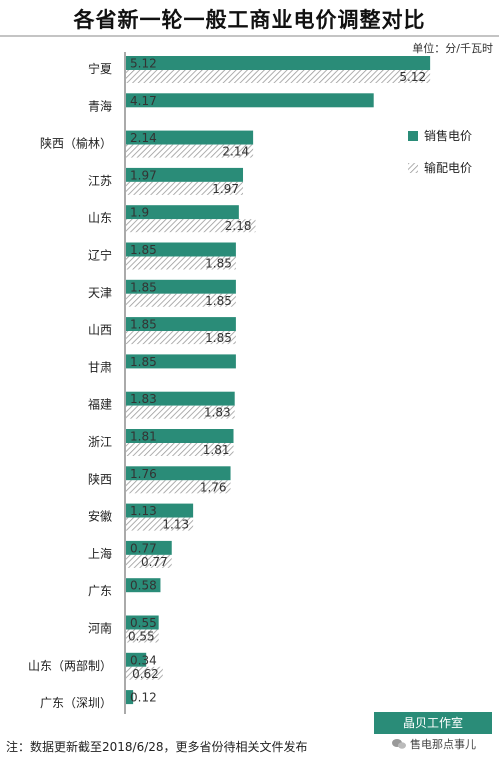 The width and height of the screenshot is (499, 757). What do you see at coordinates (157, 747) in the screenshot?
I see `footnote: 注：数据更新截至2018/6/28，更多省份待相关文件发布` at bounding box center [157, 747].